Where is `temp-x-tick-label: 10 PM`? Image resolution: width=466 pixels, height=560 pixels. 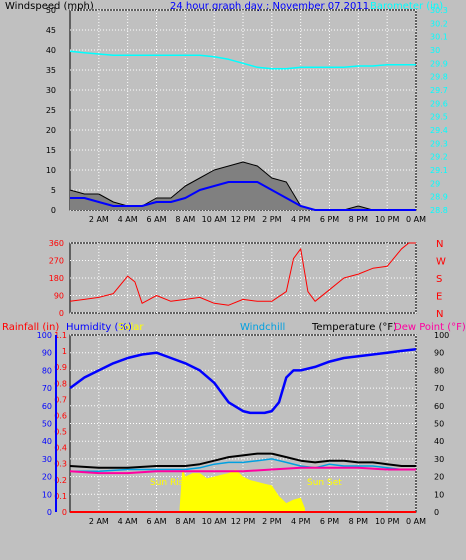 temp-x-tick-label: 10 PM is located at coordinates (387, 521).